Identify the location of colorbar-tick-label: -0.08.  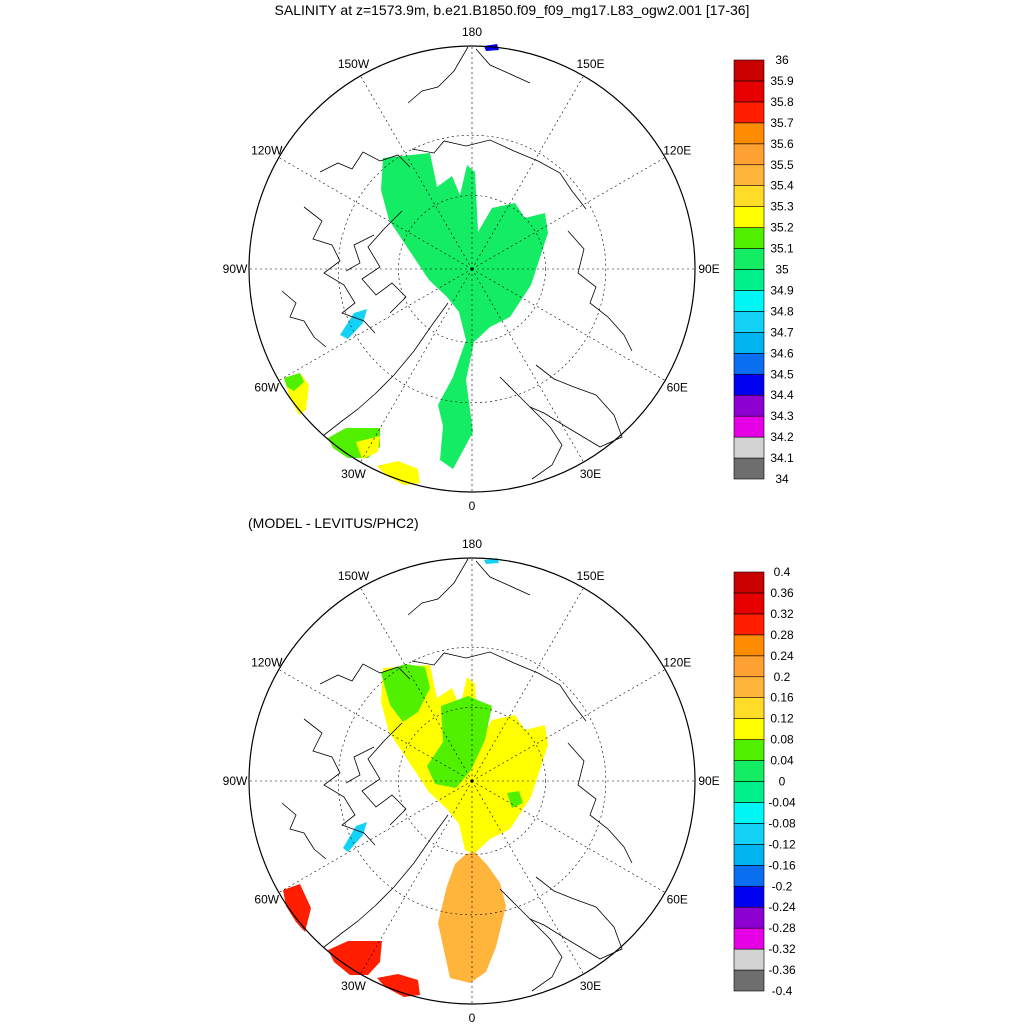
(782, 823).